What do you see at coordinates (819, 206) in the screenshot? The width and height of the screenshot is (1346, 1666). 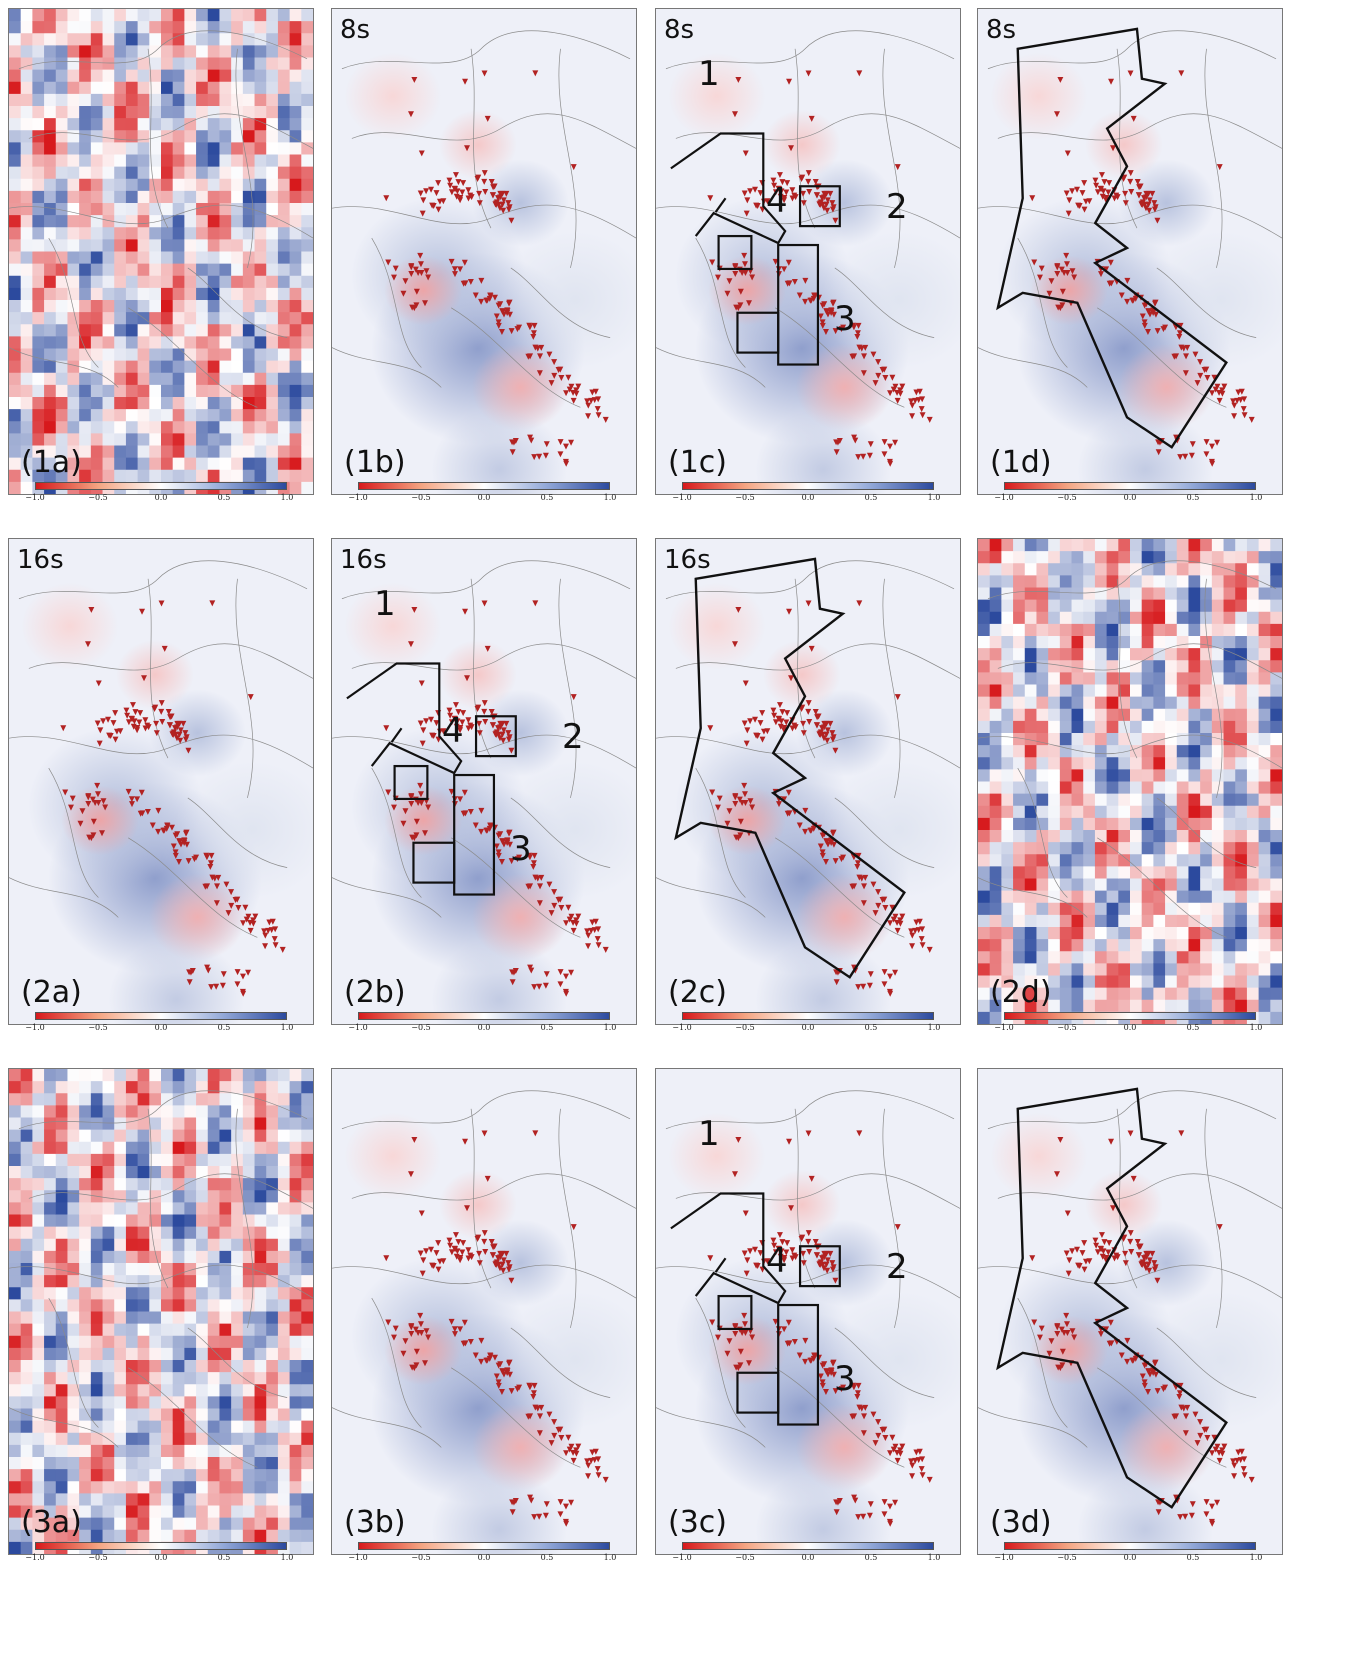 I see `region-2-box` at bounding box center [819, 206].